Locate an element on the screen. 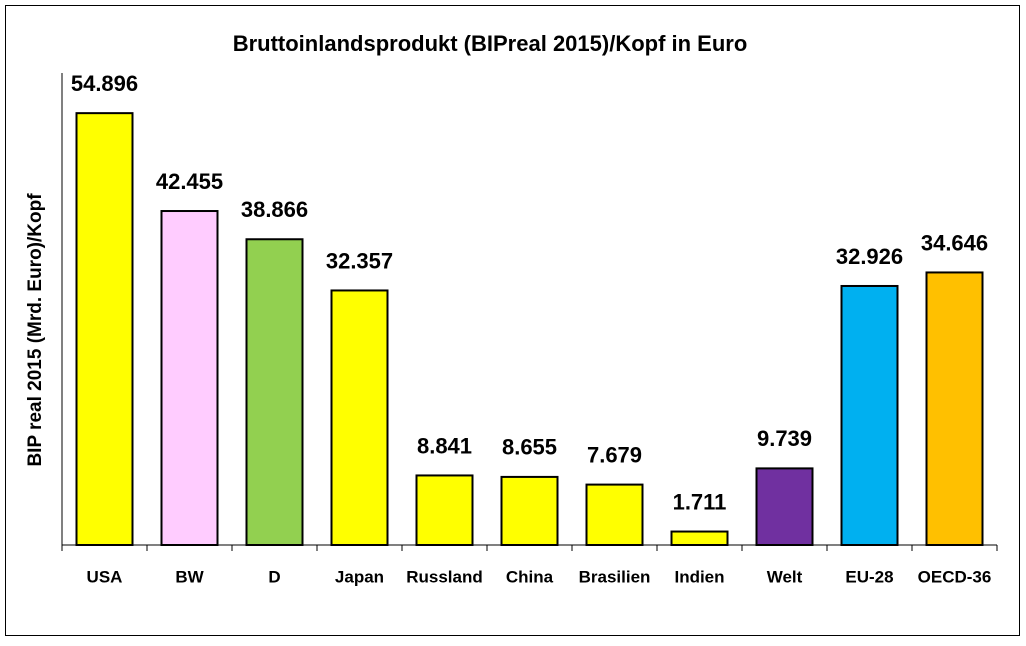 This screenshot has height=646, width=1026. data-label: 34.646 is located at coordinates (954, 242).